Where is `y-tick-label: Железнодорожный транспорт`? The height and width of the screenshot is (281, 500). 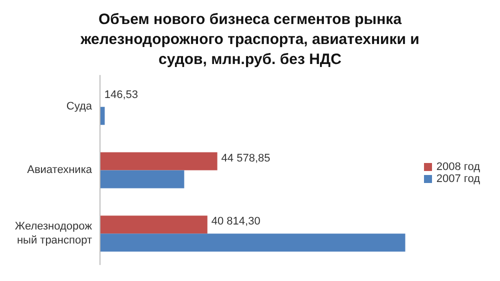
y-tick-label: Железнодорожный транспорт is located at coordinates (53, 233).